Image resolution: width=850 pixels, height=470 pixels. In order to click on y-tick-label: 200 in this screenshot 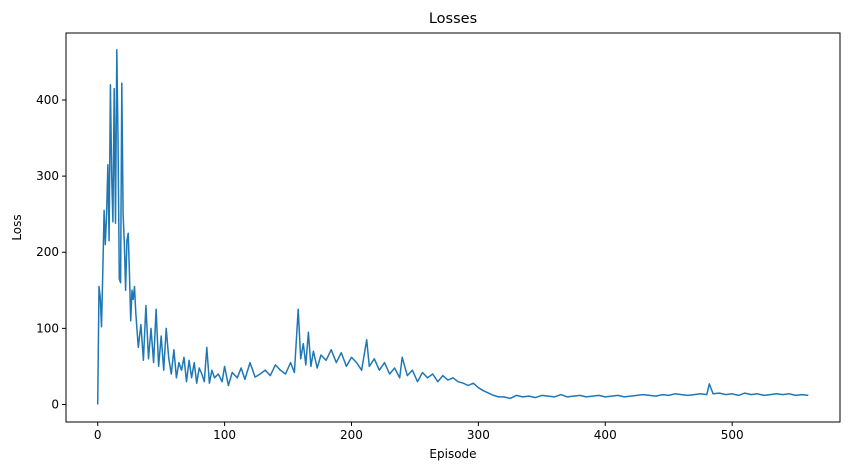, I will do `click(47, 252)`.